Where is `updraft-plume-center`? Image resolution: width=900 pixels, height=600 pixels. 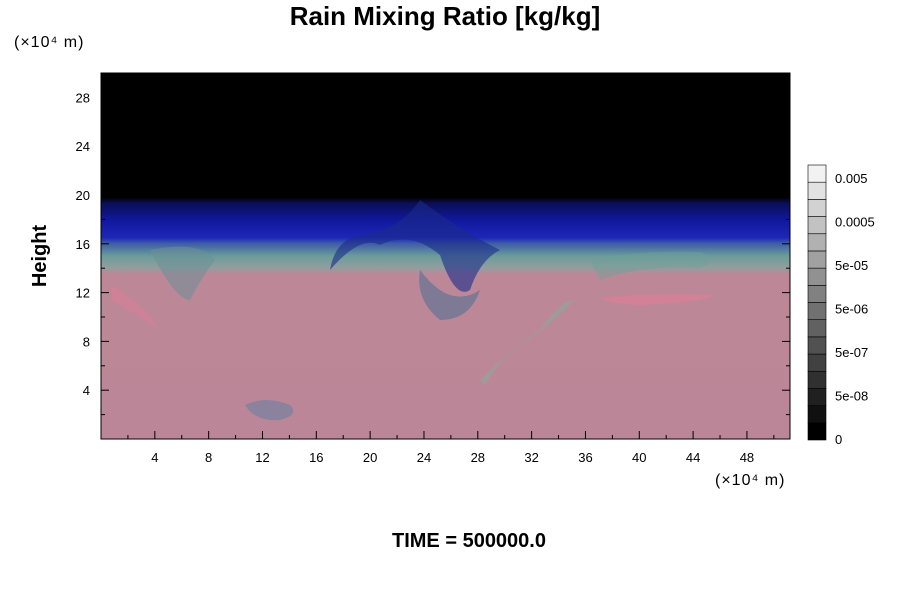
updraft-plume-center is located at coordinates (415, 246).